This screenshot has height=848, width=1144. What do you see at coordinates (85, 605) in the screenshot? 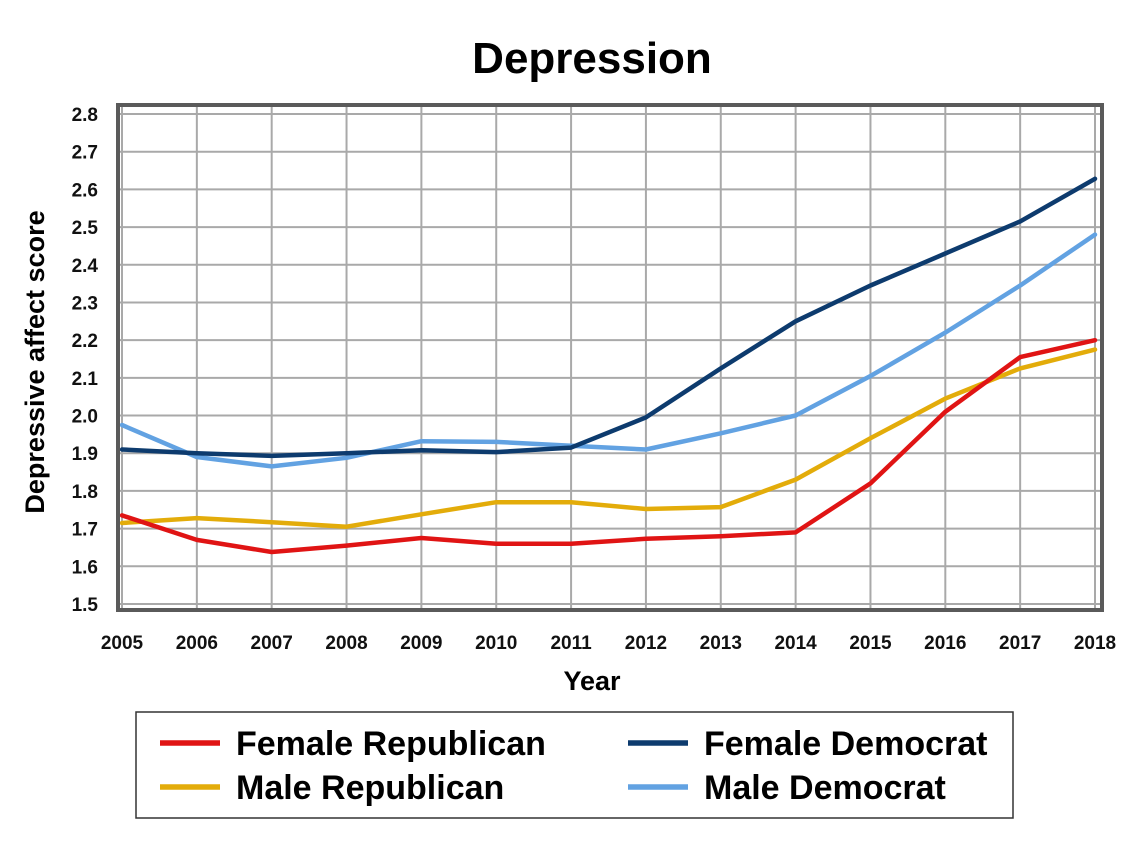
I see `y-tick-label: 1.5` at bounding box center [85, 605].